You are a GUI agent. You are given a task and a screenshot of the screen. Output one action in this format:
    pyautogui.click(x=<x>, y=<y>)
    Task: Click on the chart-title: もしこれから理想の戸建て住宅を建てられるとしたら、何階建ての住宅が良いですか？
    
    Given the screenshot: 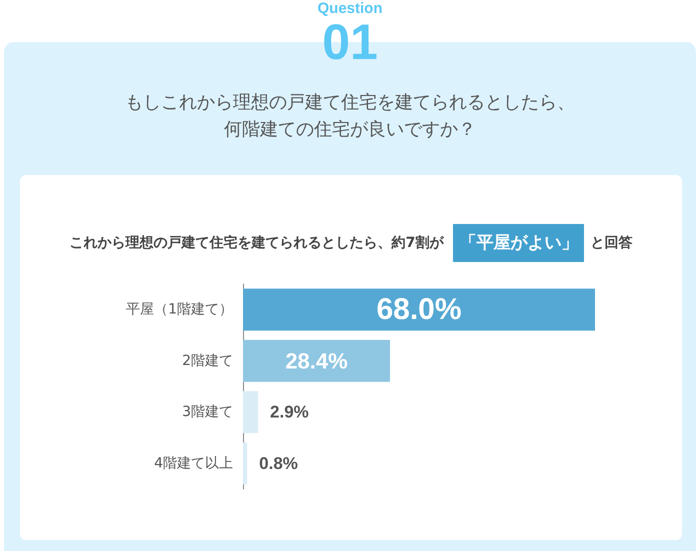 What is the action you would take?
    pyautogui.click(x=350, y=116)
    